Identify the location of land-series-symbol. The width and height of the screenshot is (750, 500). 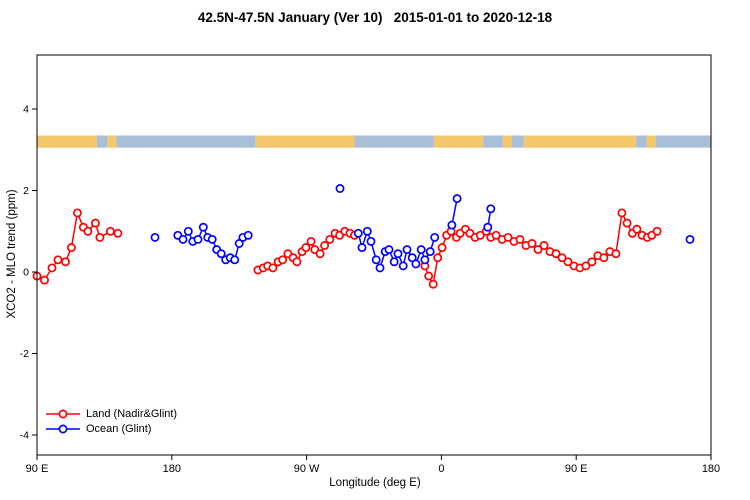
(63, 414).